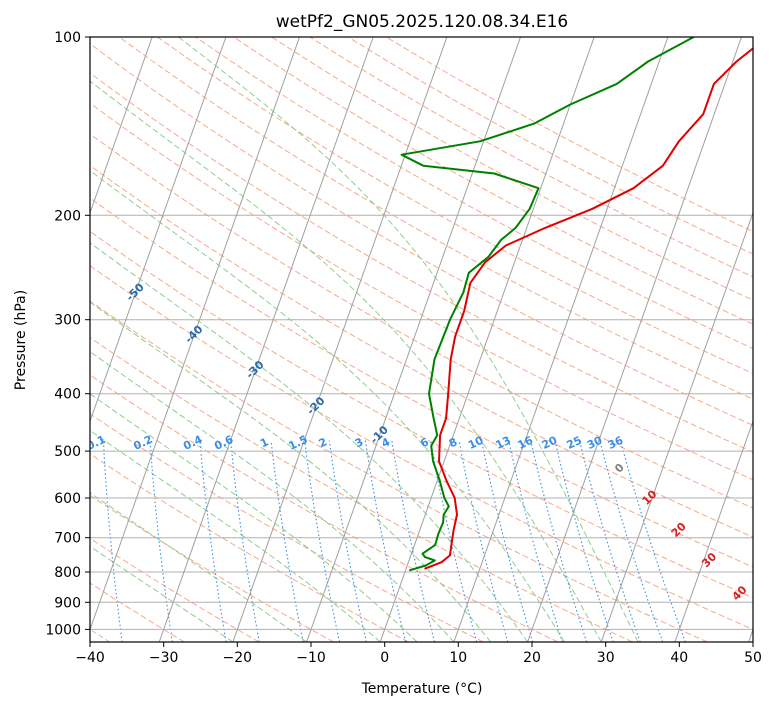  I want to click on x-tick-label: −20, so click(238, 658).